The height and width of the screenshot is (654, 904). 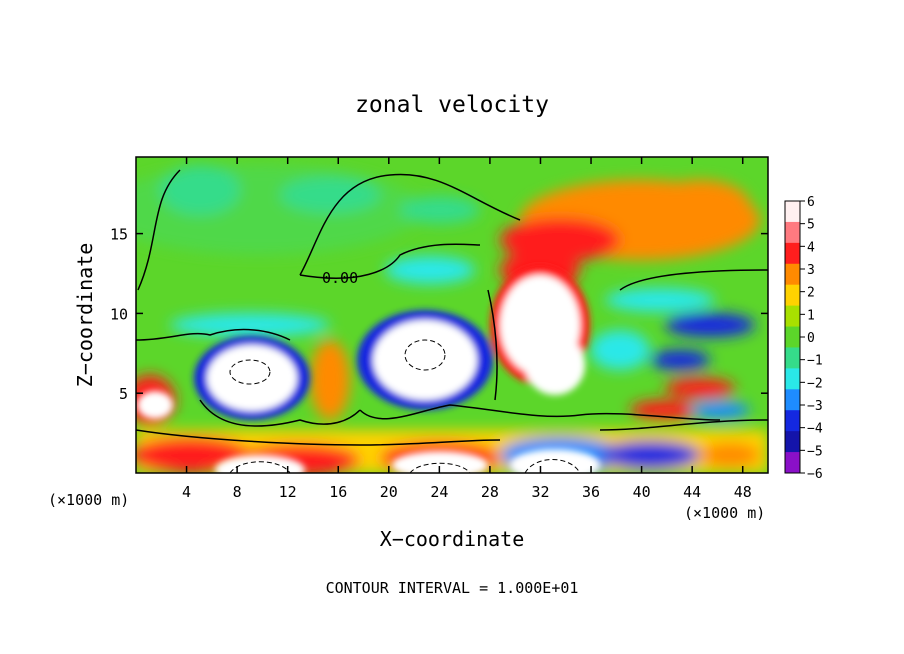 I want to click on x-tick-label: 24, so click(x=439, y=492).